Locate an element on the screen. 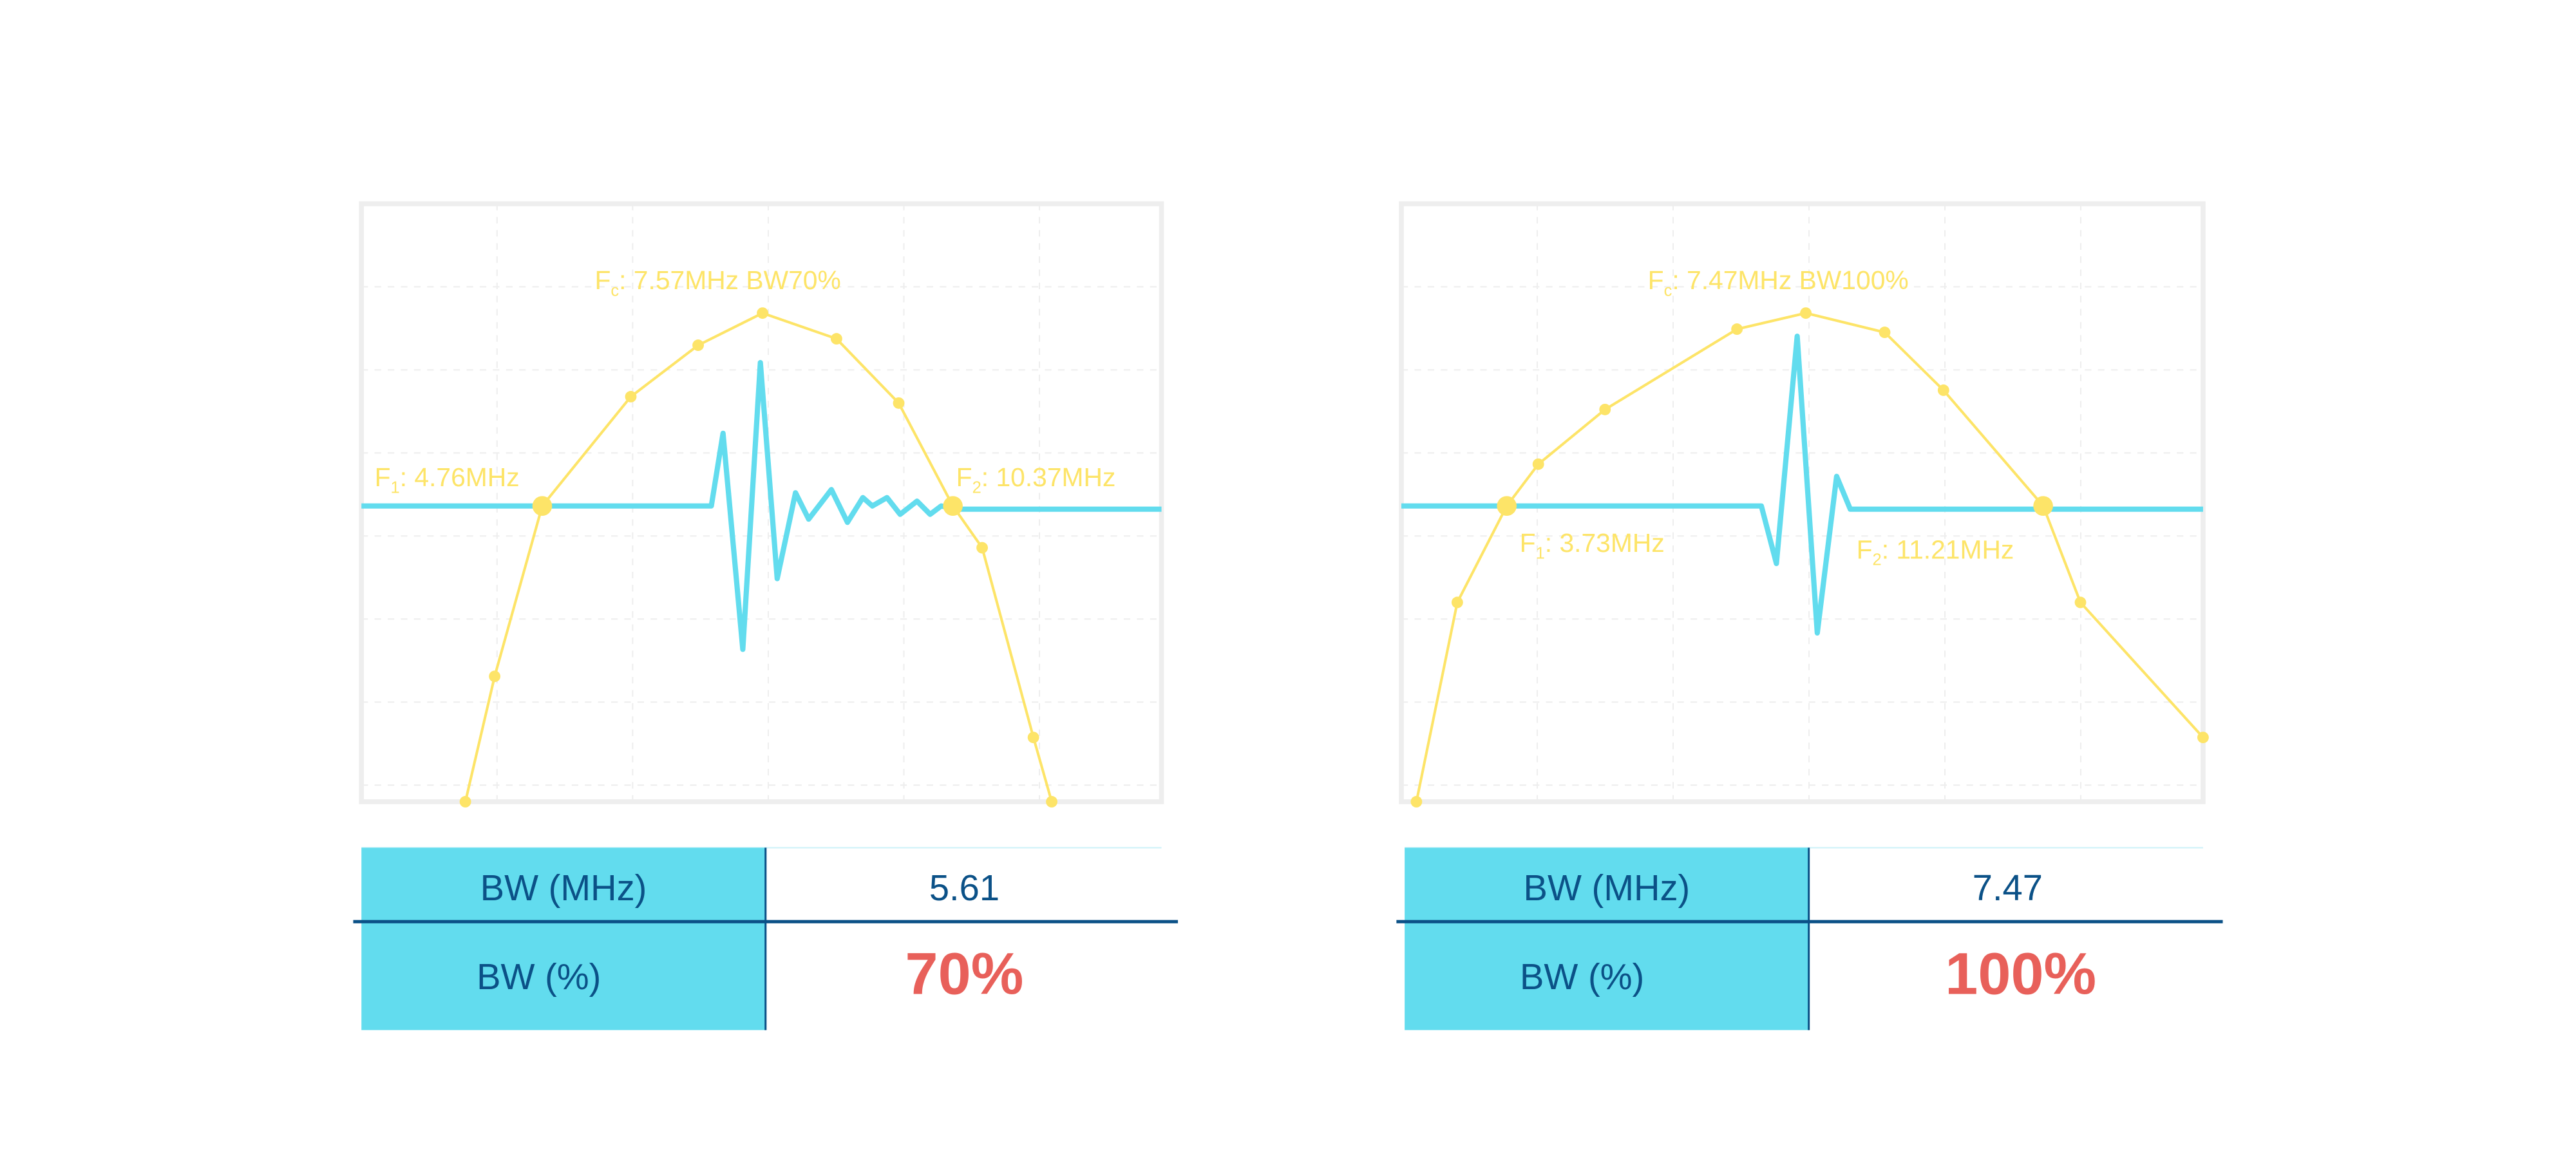 Image resolution: width=2576 pixels, height=1154 pixels. fc-label: Fc: 7.57MHz BW70% is located at coordinates (717, 282).